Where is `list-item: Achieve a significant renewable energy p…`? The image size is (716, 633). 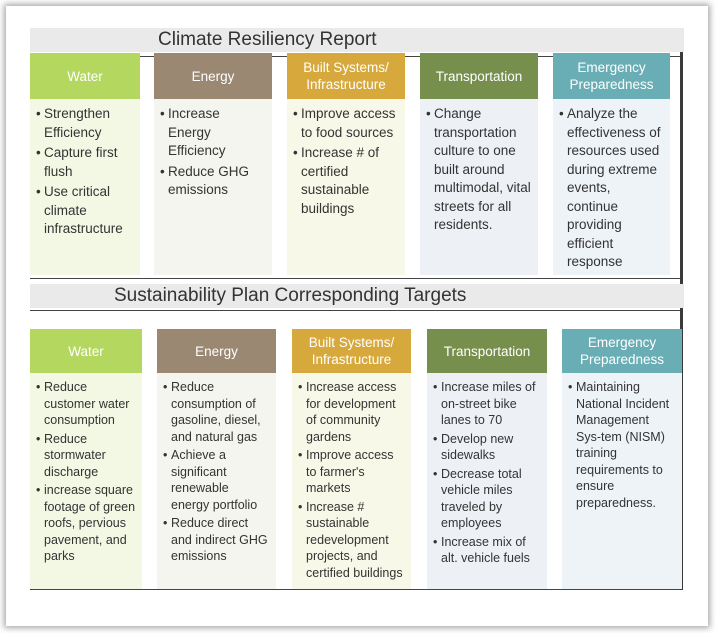 list-item: Achieve a significant renewable energy p… is located at coordinates (216, 480).